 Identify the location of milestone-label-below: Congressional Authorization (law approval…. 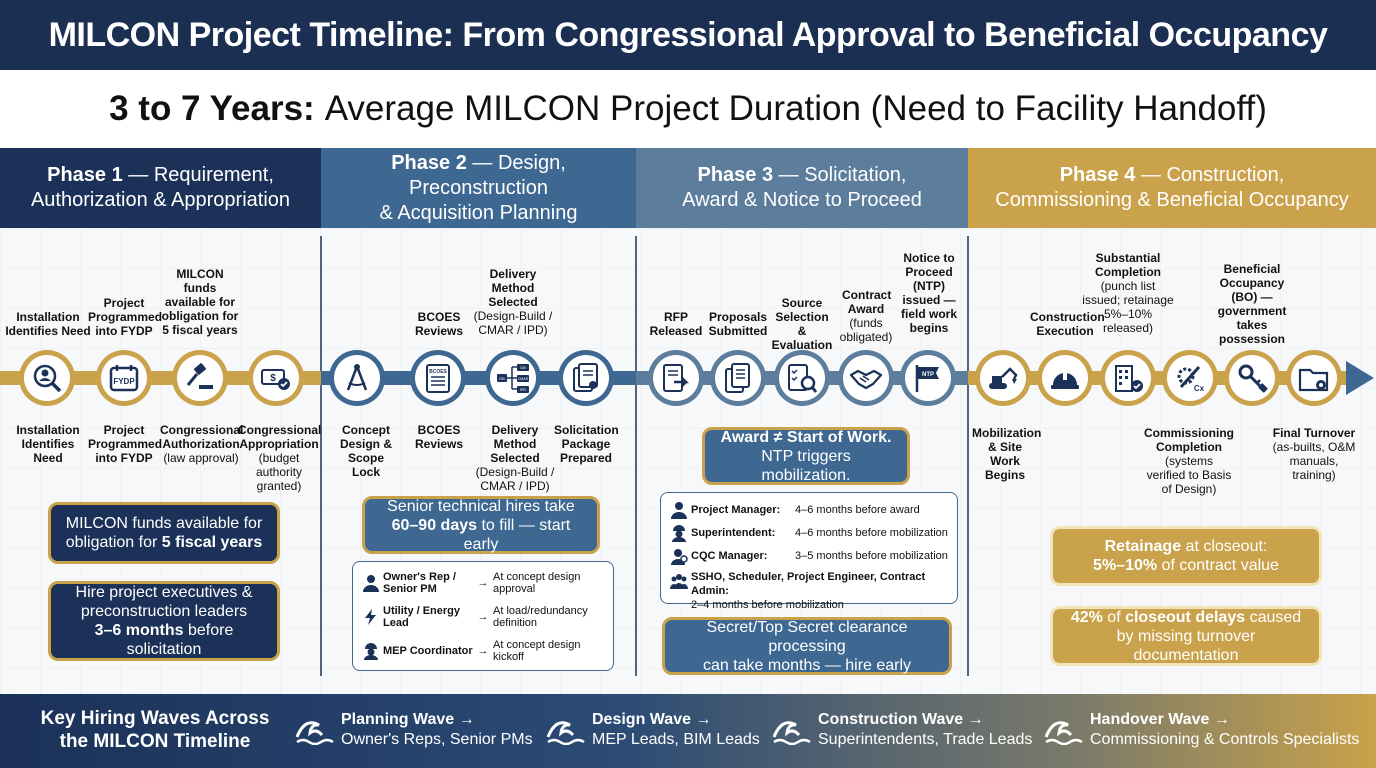
(202, 444).